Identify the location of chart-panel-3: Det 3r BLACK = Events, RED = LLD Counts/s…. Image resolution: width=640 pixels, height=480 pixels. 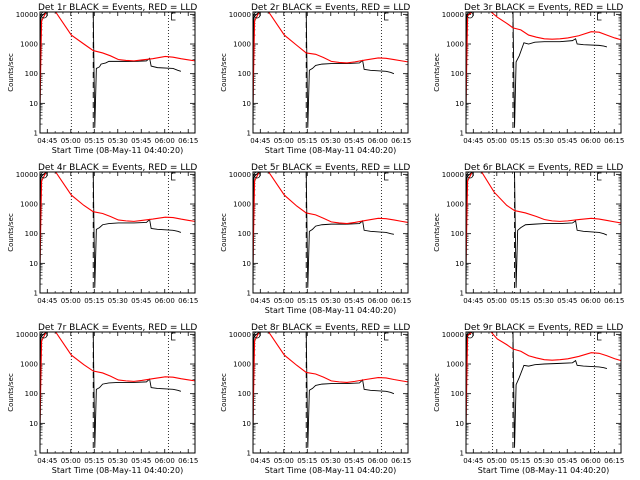
(528, 74).